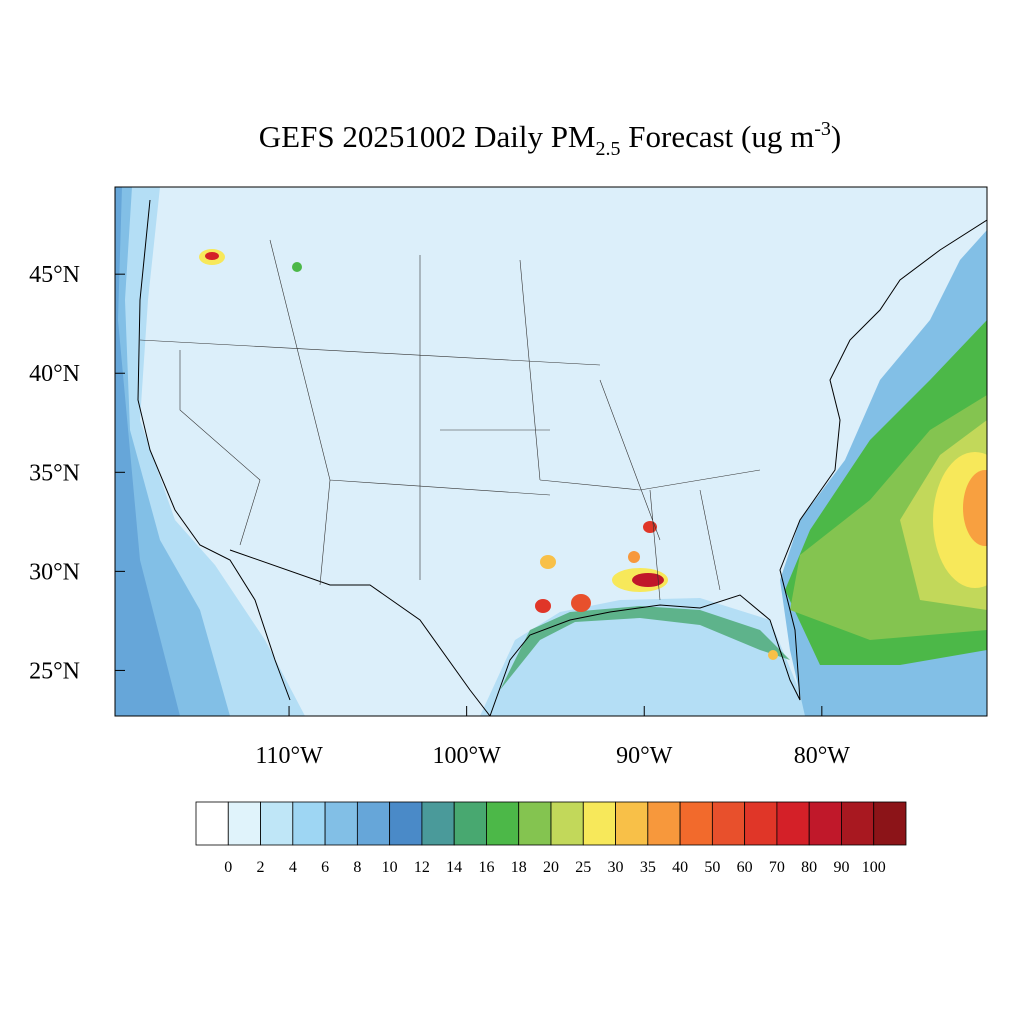 This screenshot has width=1024, height=1029. I want to click on colorbar-label: 2, so click(261, 867).